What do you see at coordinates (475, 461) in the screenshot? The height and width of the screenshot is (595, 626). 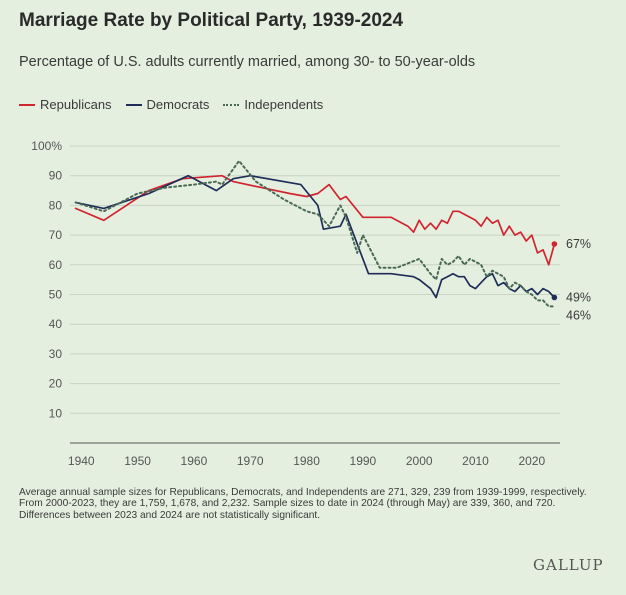 I see `x-tick-label-2010: 2010` at bounding box center [475, 461].